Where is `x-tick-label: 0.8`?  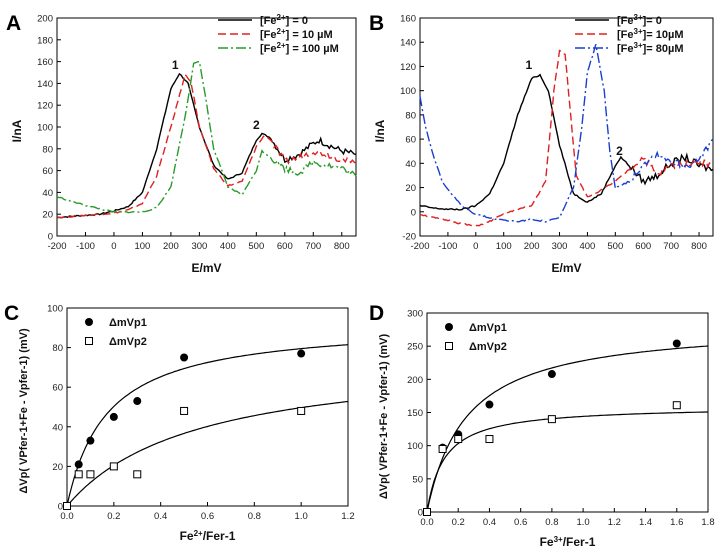 x-tick-label: 0.8 is located at coordinates (551, 522).